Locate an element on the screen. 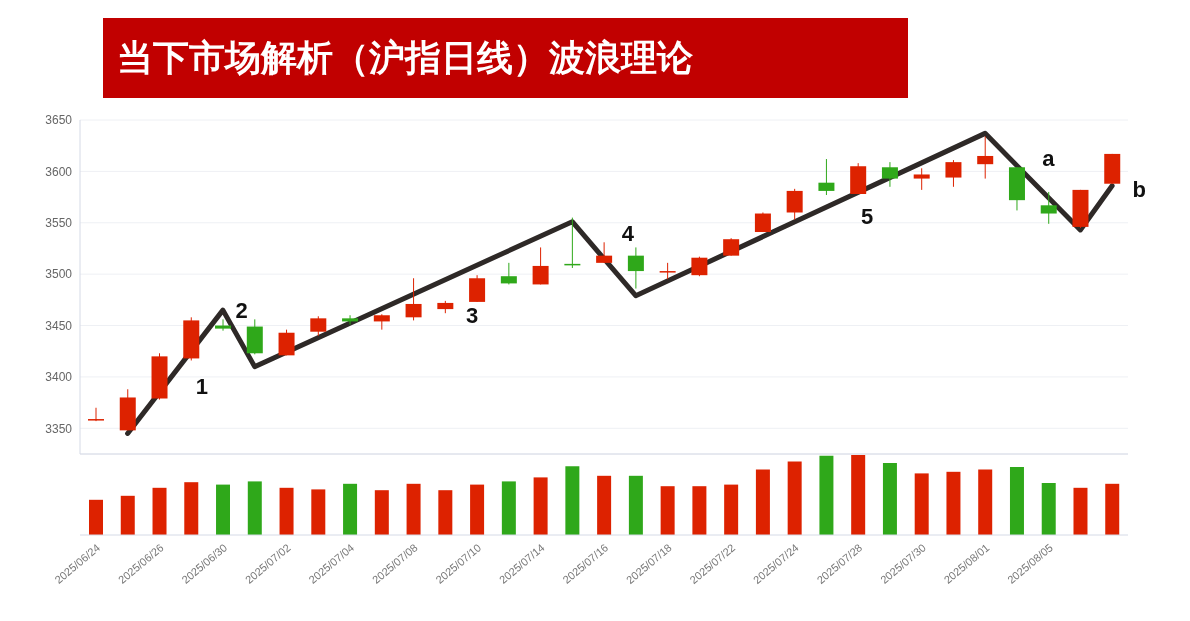 Image resolution: width=1190 pixels, height=621 pixels. y-tick-label: 3450 is located at coordinates (59, 325).